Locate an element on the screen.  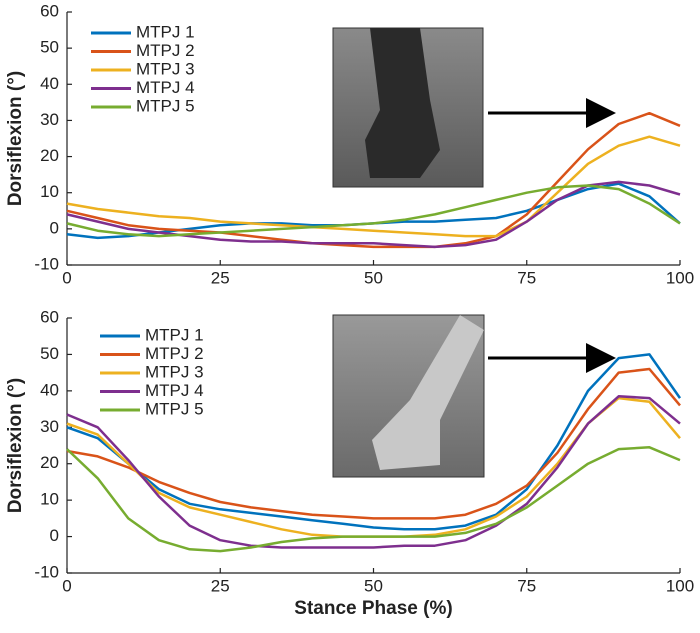
x-axis-label: Stance Phase (%) is located at coordinates (373, 608).